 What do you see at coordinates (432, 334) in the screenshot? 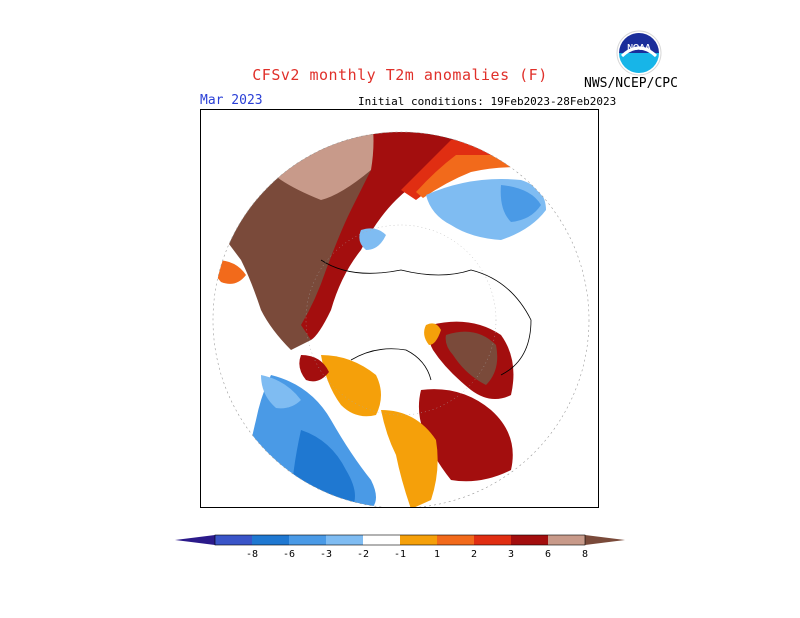
I see `anomaly-light-warm-patch` at bounding box center [432, 334].